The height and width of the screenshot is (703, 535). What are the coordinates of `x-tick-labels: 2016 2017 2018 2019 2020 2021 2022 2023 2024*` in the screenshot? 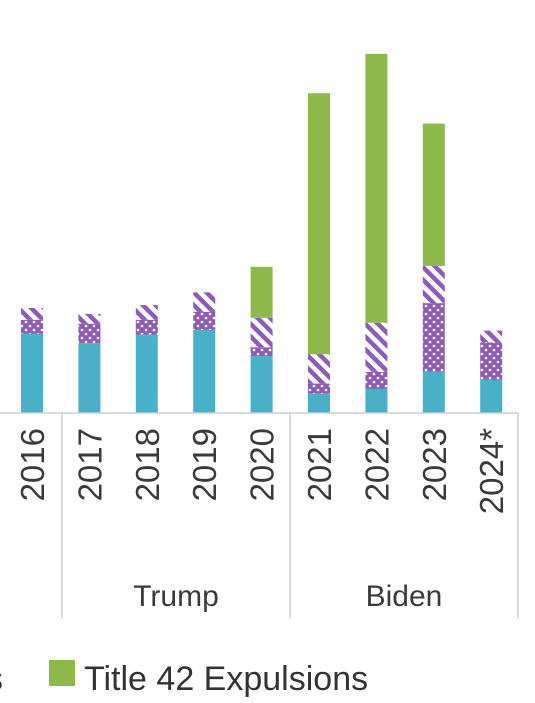 It's located at (262, 471).